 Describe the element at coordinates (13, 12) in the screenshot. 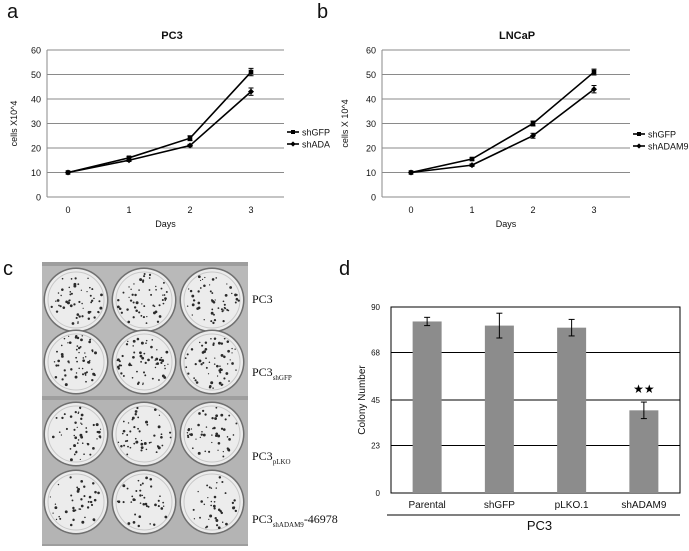

I see `panel-letter-a: a` at that location.